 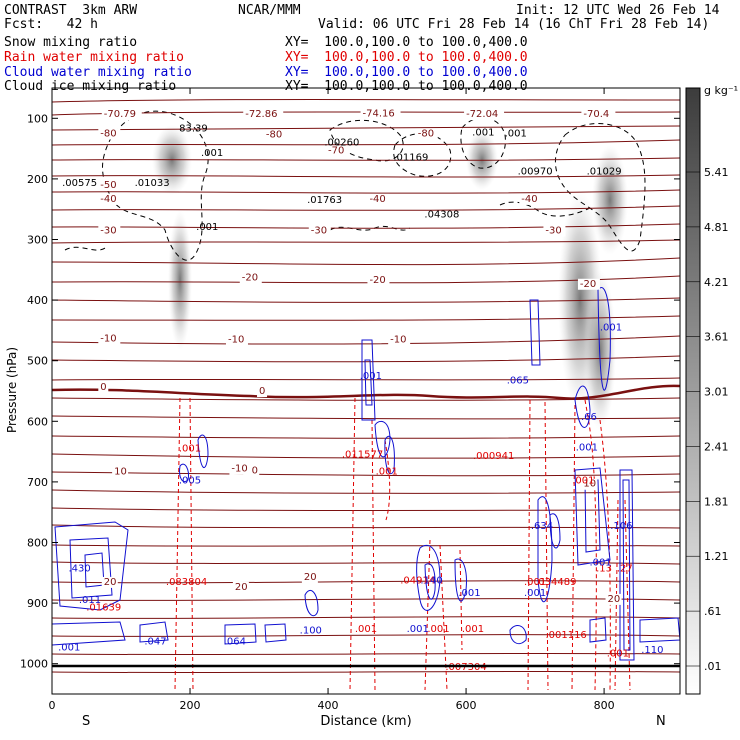 I want to click on model-title: CONTRAST 3km ARW, so click(x=71, y=10).